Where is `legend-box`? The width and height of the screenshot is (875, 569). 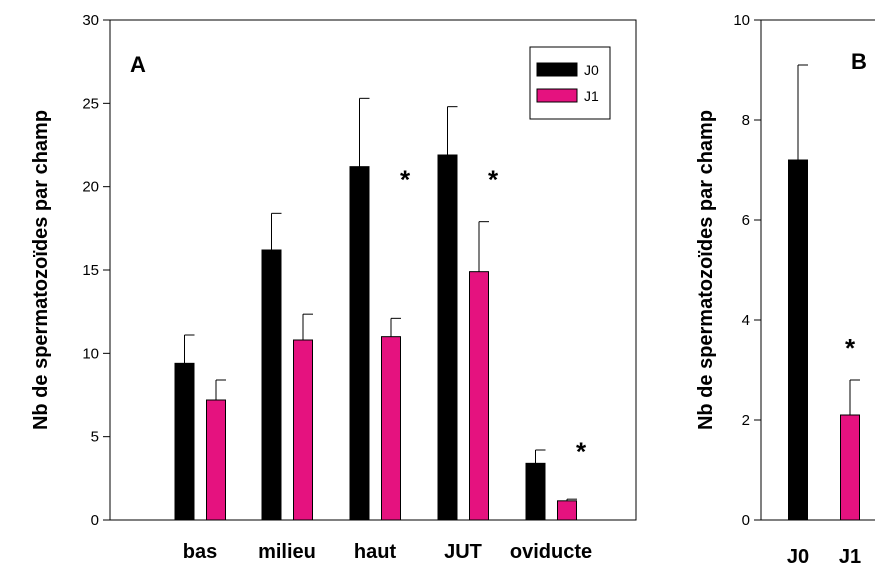
legend-box is located at coordinates (570, 83).